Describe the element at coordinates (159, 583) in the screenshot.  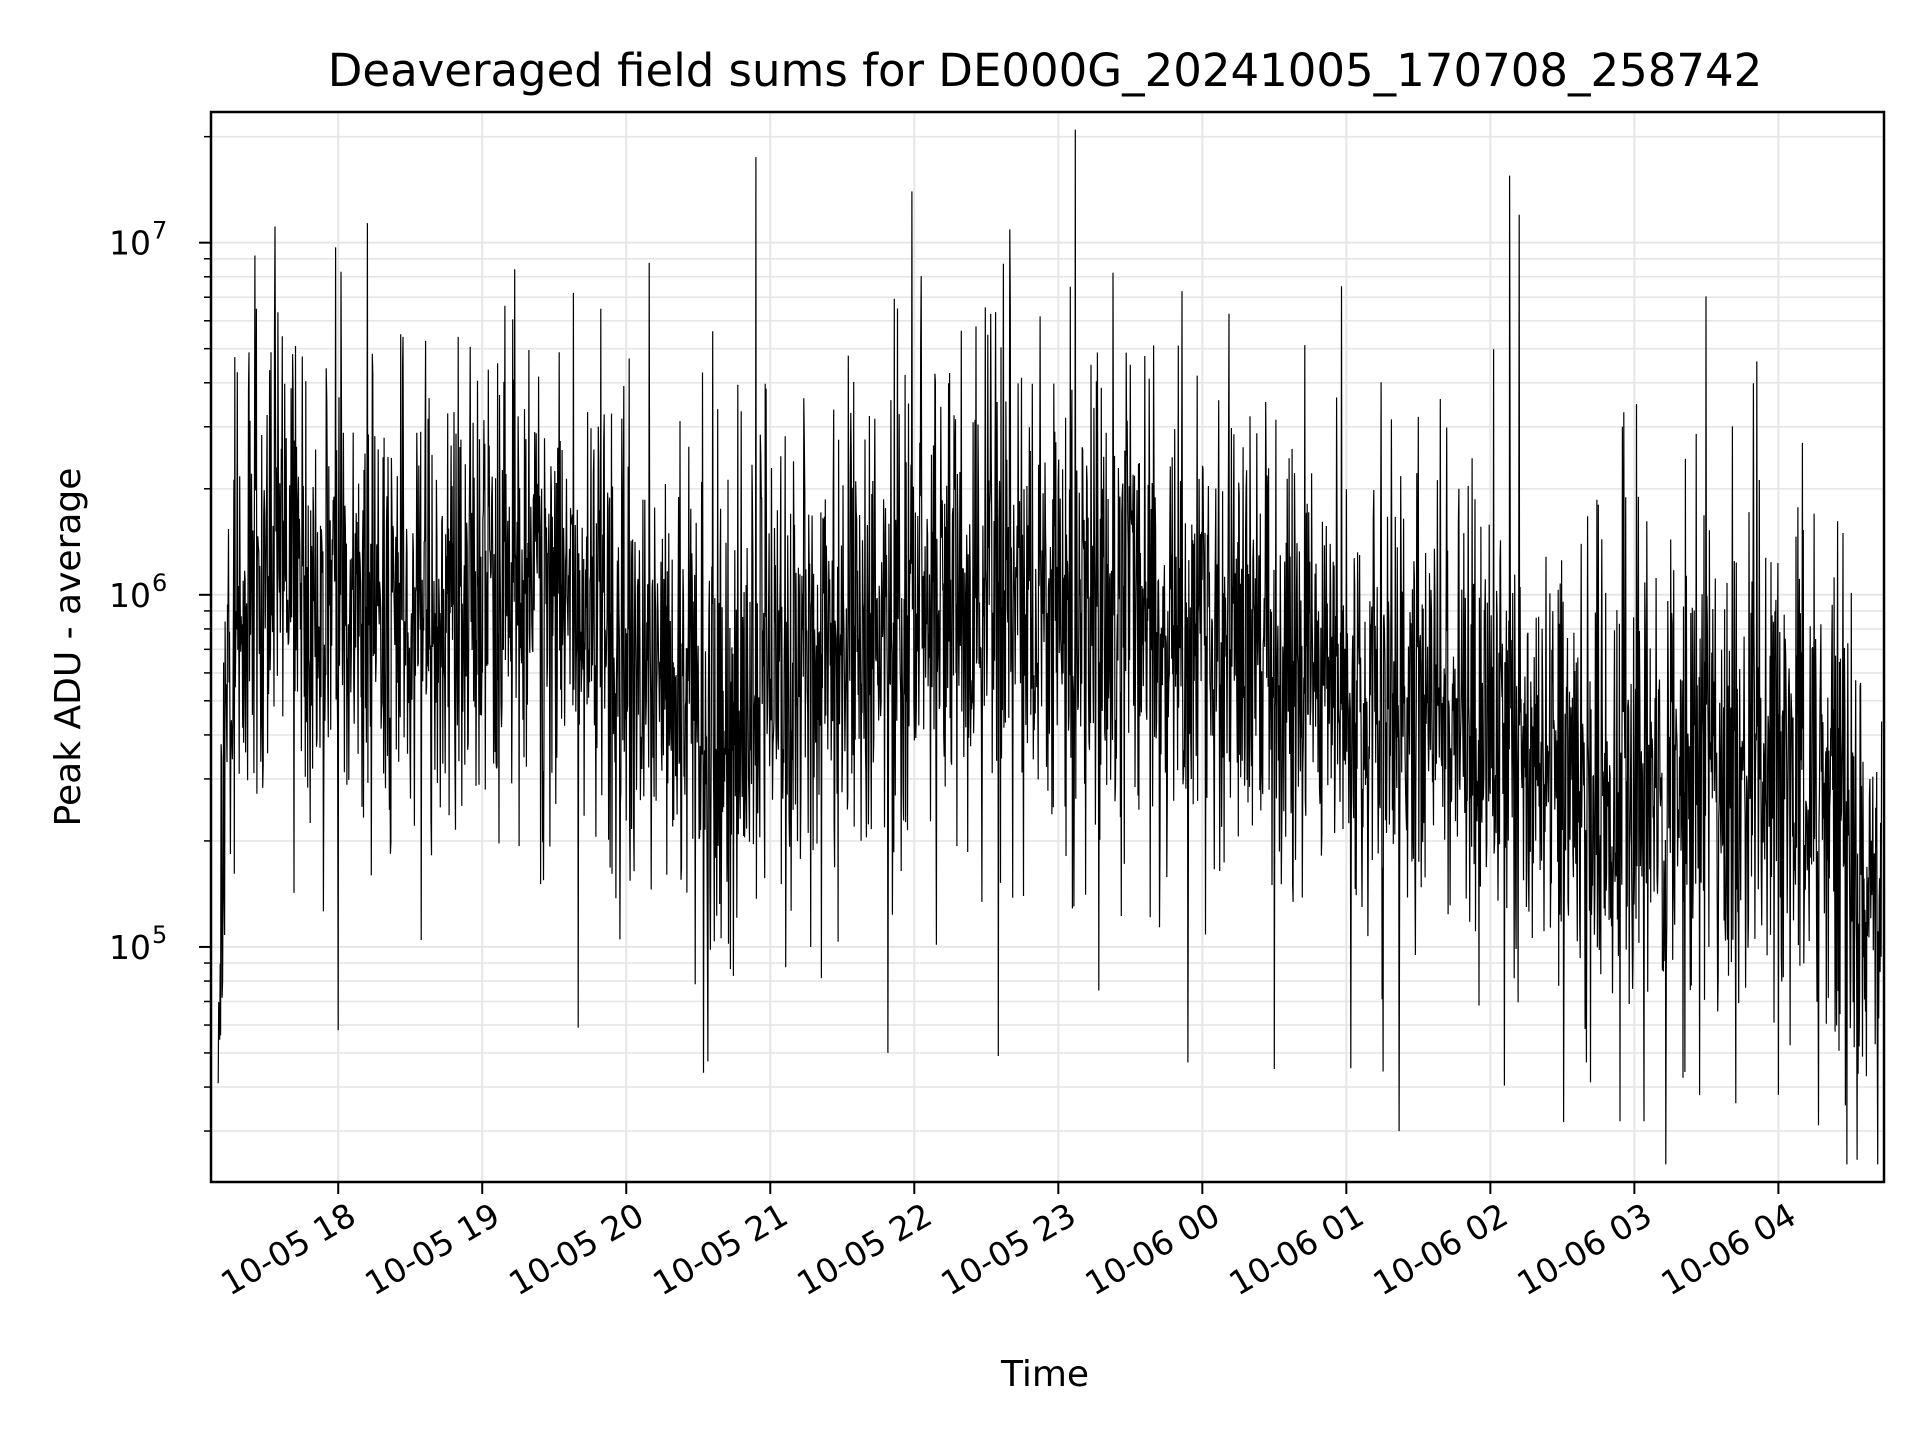
I see `y-tick-label-exponent: 6` at that location.